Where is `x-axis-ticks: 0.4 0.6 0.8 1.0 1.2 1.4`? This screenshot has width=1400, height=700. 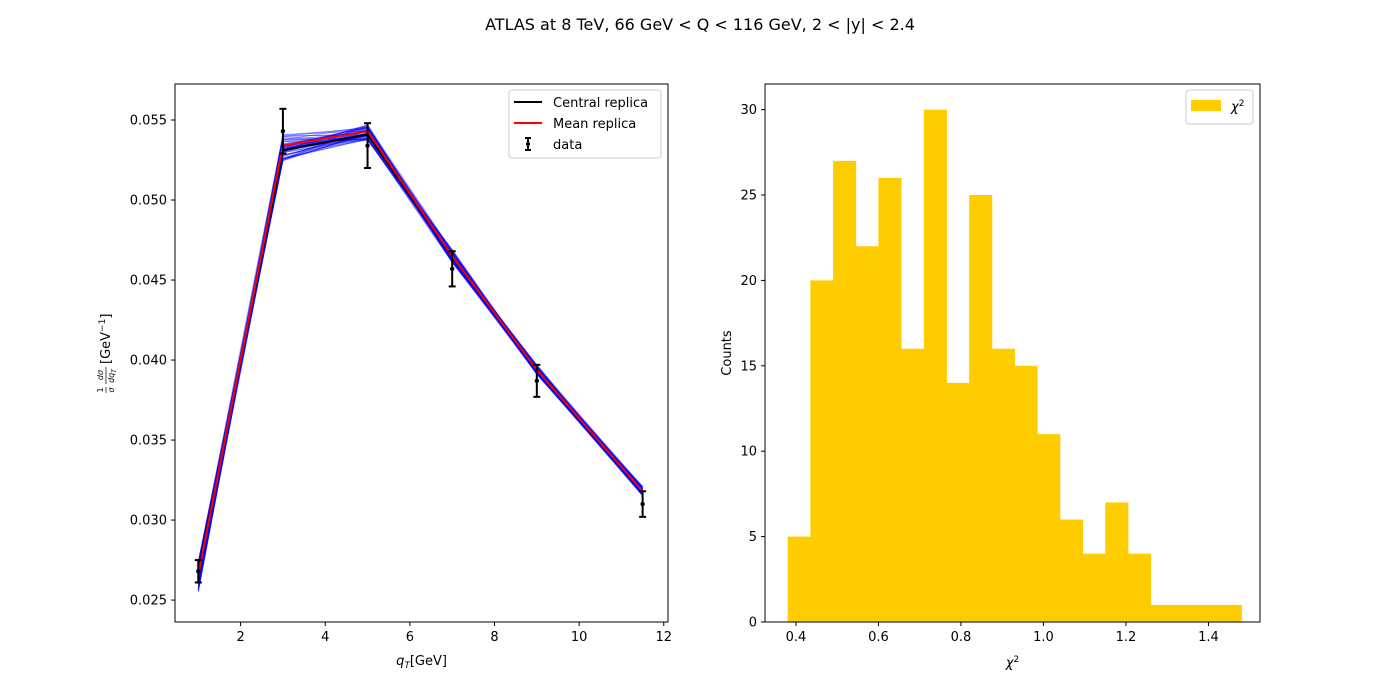 x-axis-ticks: 0.4 0.6 0.8 1.0 1.2 1.4 is located at coordinates (1002, 633).